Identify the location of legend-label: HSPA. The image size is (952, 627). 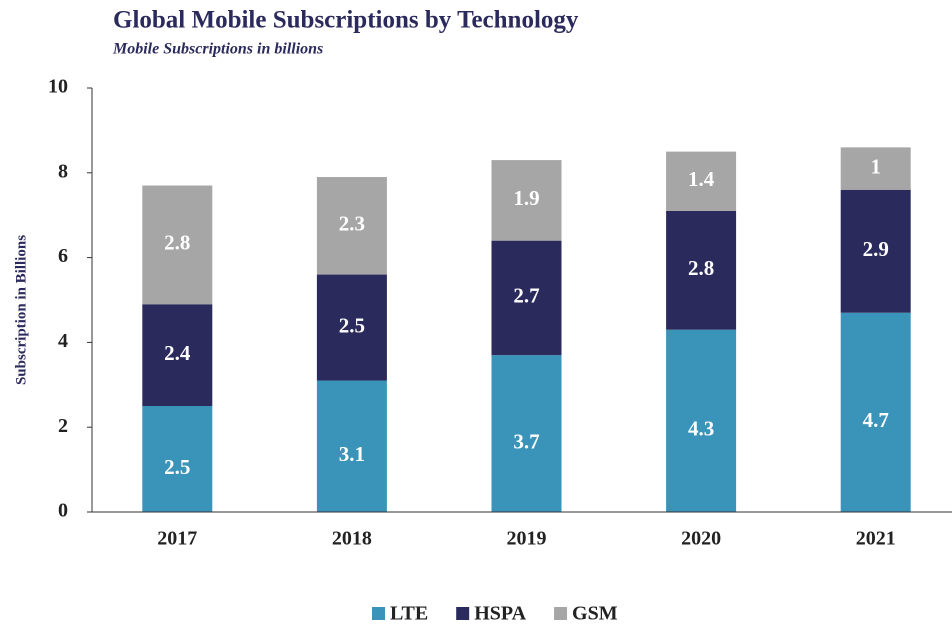
(500, 614).